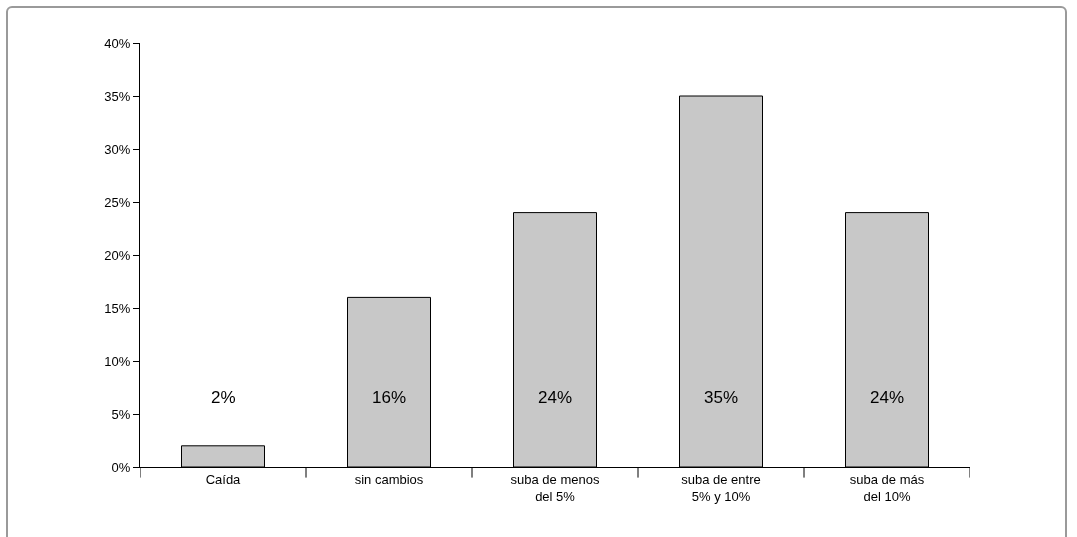 This screenshot has height=537, width=1077. What do you see at coordinates (223, 397) in the screenshot?
I see `data-label: 2%` at bounding box center [223, 397].